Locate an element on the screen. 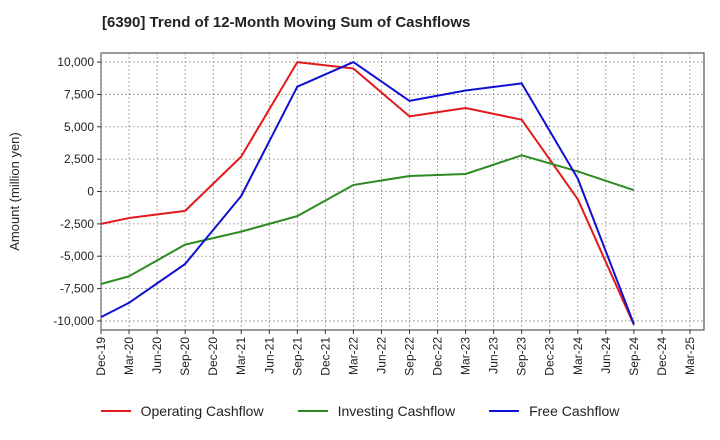  x-tick-label: Jun-24 is located at coordinates (606, 355).